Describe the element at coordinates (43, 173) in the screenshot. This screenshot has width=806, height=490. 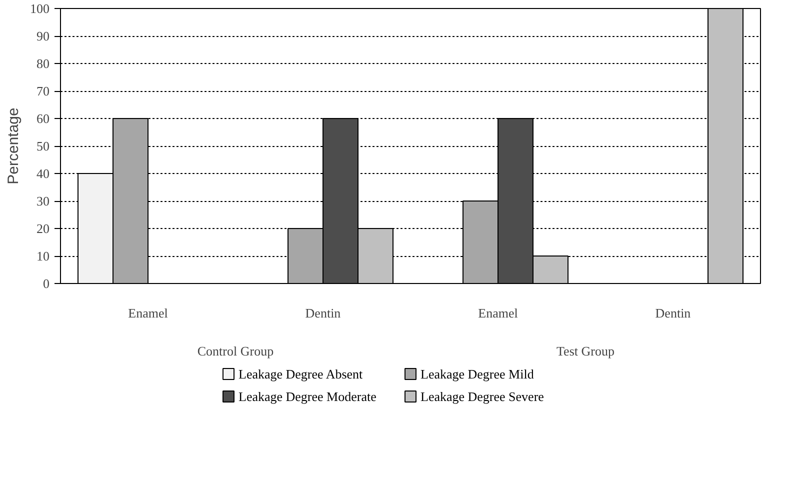
I see `y-tick-label: 40` at that location.